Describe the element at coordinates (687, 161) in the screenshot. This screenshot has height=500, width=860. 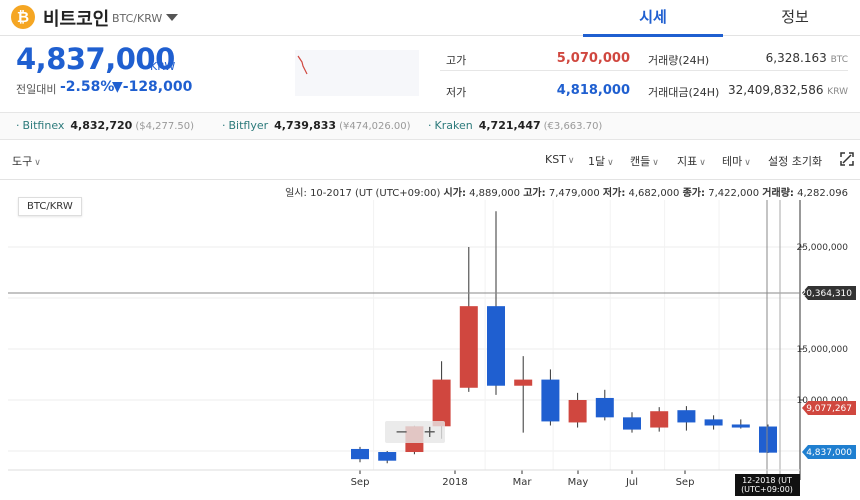
I see `indicator-label: 지표` at that location.